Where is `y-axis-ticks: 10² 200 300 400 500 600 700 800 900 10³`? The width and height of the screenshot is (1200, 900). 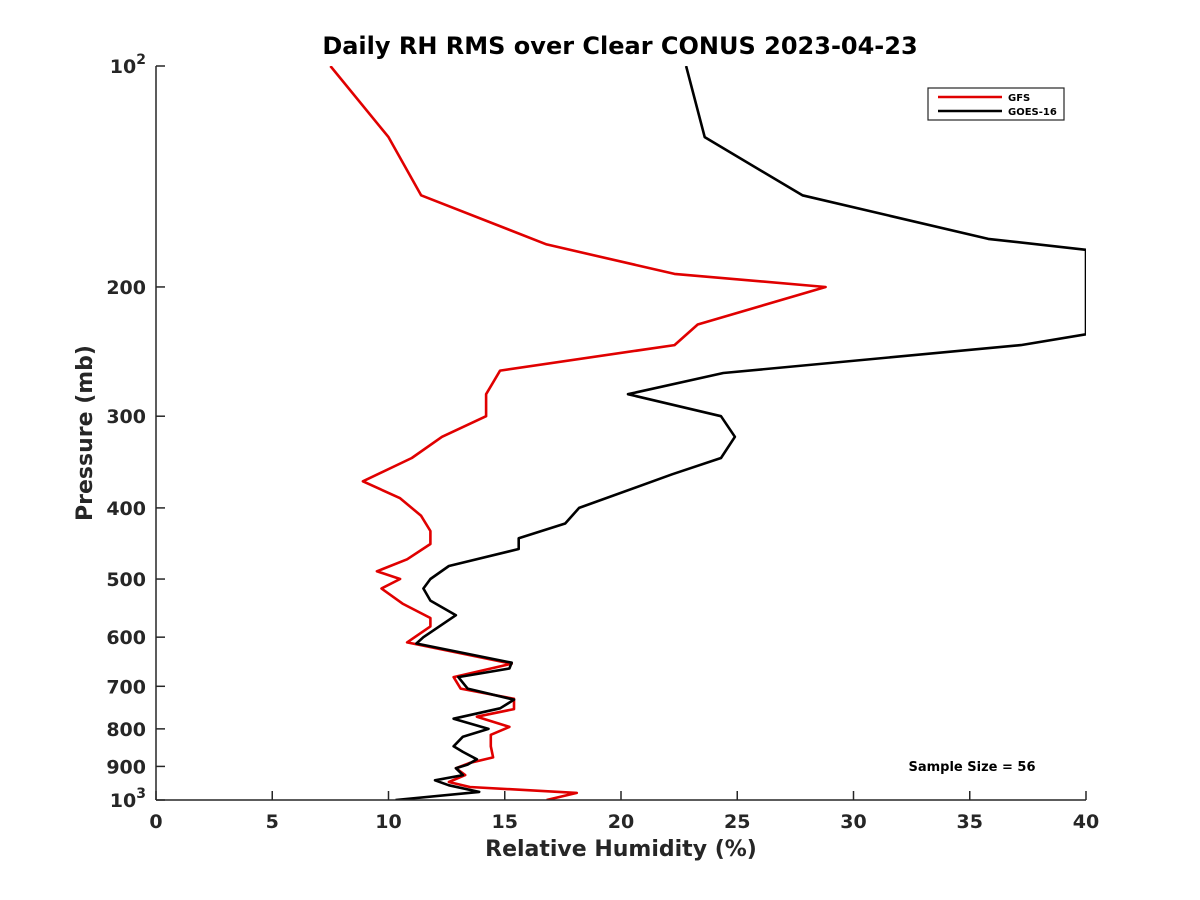 y-axis-ticks: 10² 200 300 400 500 600 700 800 900 10³ is located at coordinates (135, 432).